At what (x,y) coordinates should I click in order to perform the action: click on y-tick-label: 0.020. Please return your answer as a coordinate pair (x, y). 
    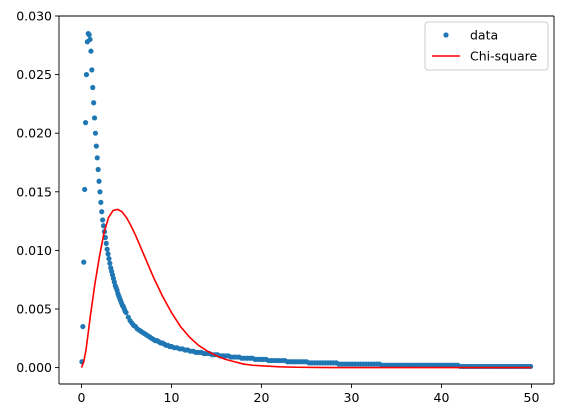
    Looking at the image, I should click on (34, 133).